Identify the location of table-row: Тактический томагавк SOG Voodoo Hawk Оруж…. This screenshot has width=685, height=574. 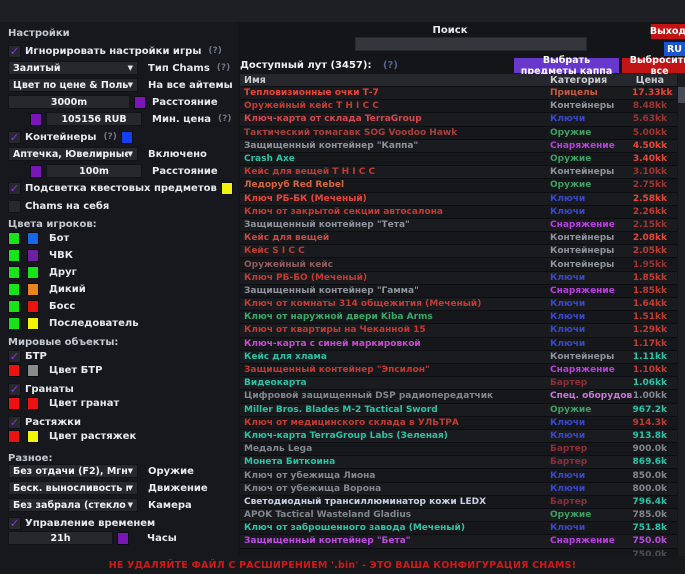
(458, 133).